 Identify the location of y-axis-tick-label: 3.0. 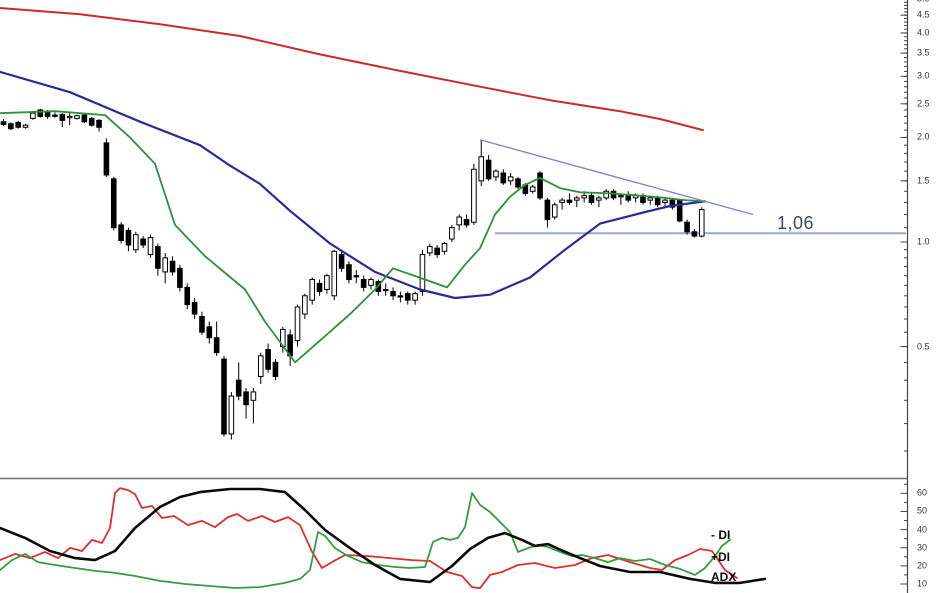
(923, 75).